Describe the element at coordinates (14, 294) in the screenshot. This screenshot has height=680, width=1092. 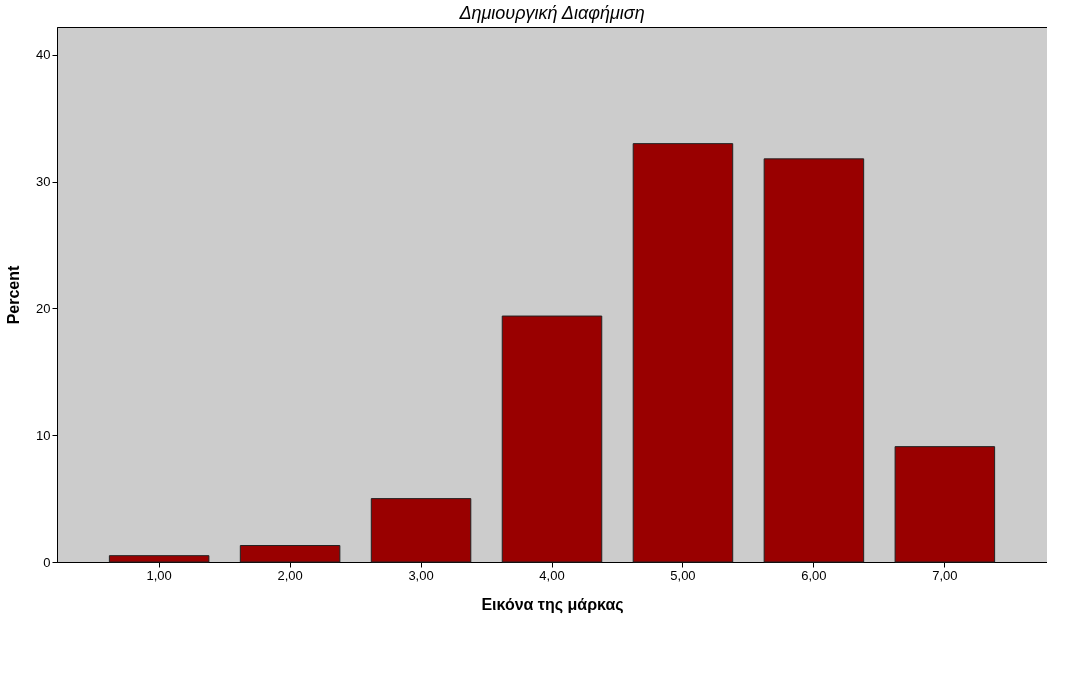
I see `y-axis-title: Percent` at that location.